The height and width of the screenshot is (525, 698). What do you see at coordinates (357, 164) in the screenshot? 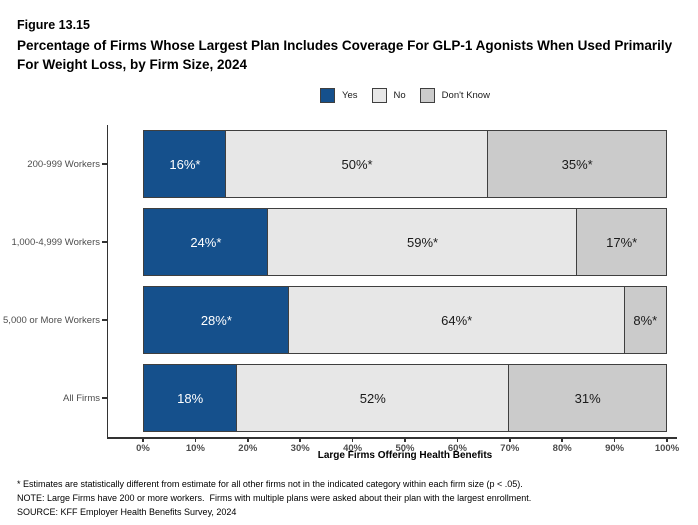
I see `bar-segment-no: 50%*` at bounding box center [357, 164].